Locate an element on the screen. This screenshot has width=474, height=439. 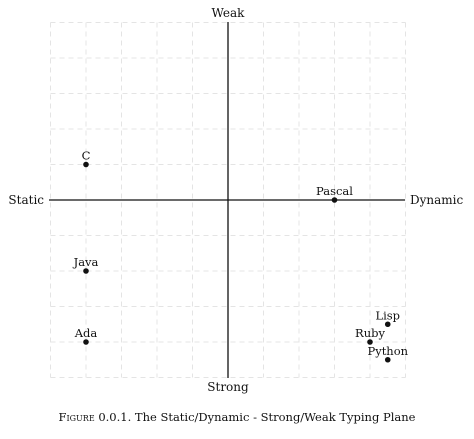
point-ada is located at coordinates (86, 342).